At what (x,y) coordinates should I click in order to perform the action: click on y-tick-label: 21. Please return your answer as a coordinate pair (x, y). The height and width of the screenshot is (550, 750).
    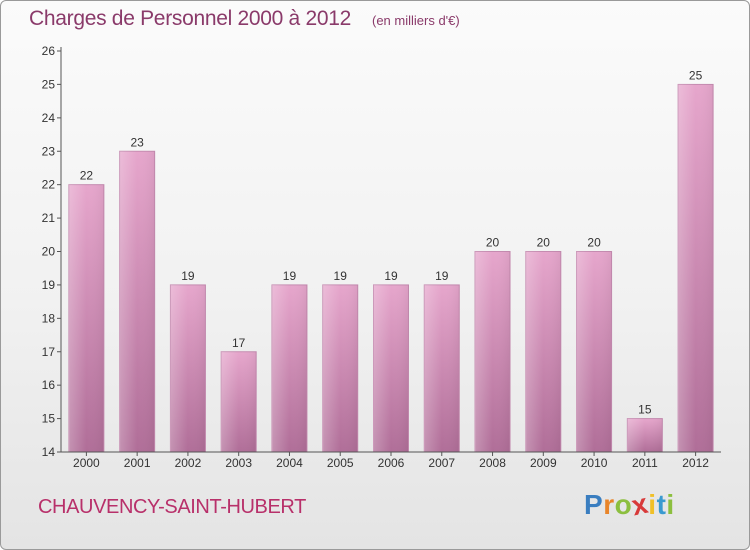
    Looking at the image, I should click on (49, 218).